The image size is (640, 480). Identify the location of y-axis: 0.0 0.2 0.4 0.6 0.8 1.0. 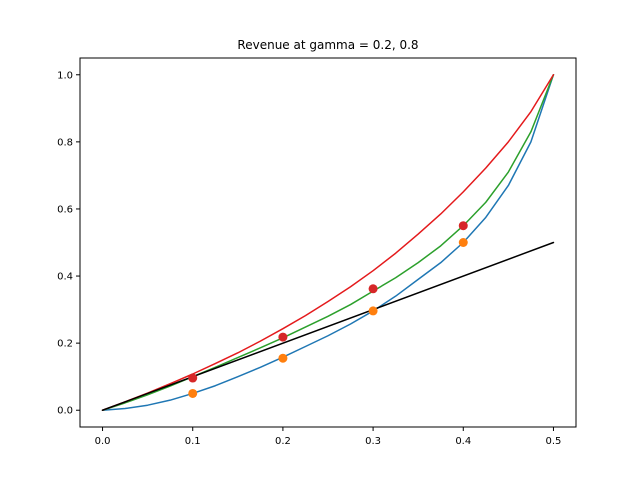
(68, 243).